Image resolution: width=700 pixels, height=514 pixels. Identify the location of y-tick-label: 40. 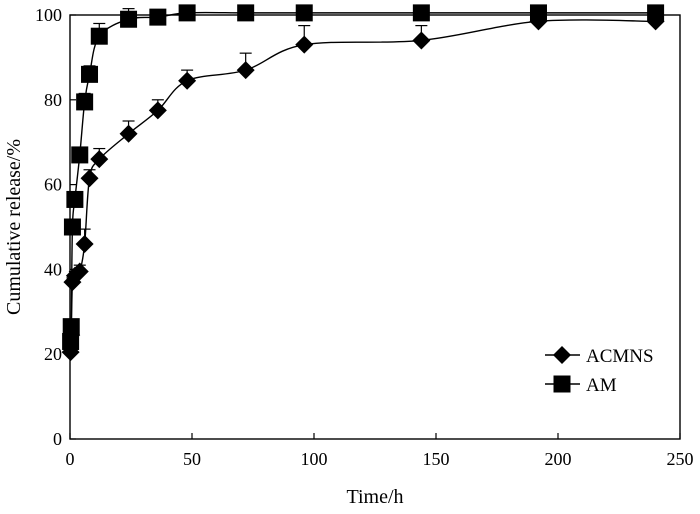
(53, 269).